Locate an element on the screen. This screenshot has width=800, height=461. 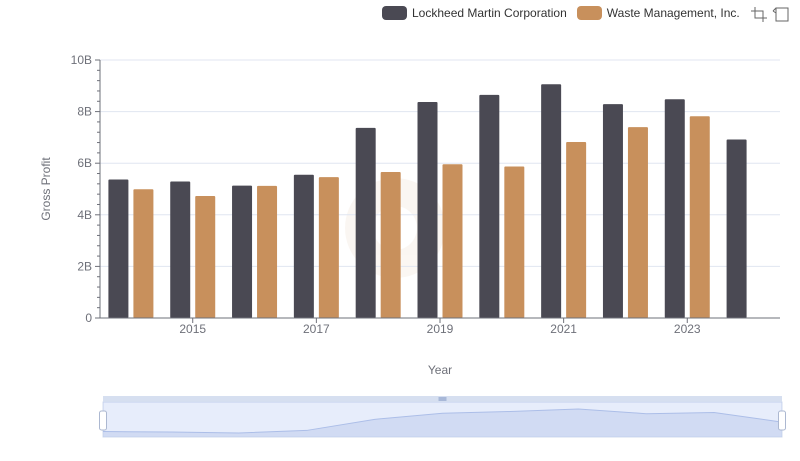
legend-label-lockheed: Lockheed Martin Corporation is located at coordinates (489, 13).